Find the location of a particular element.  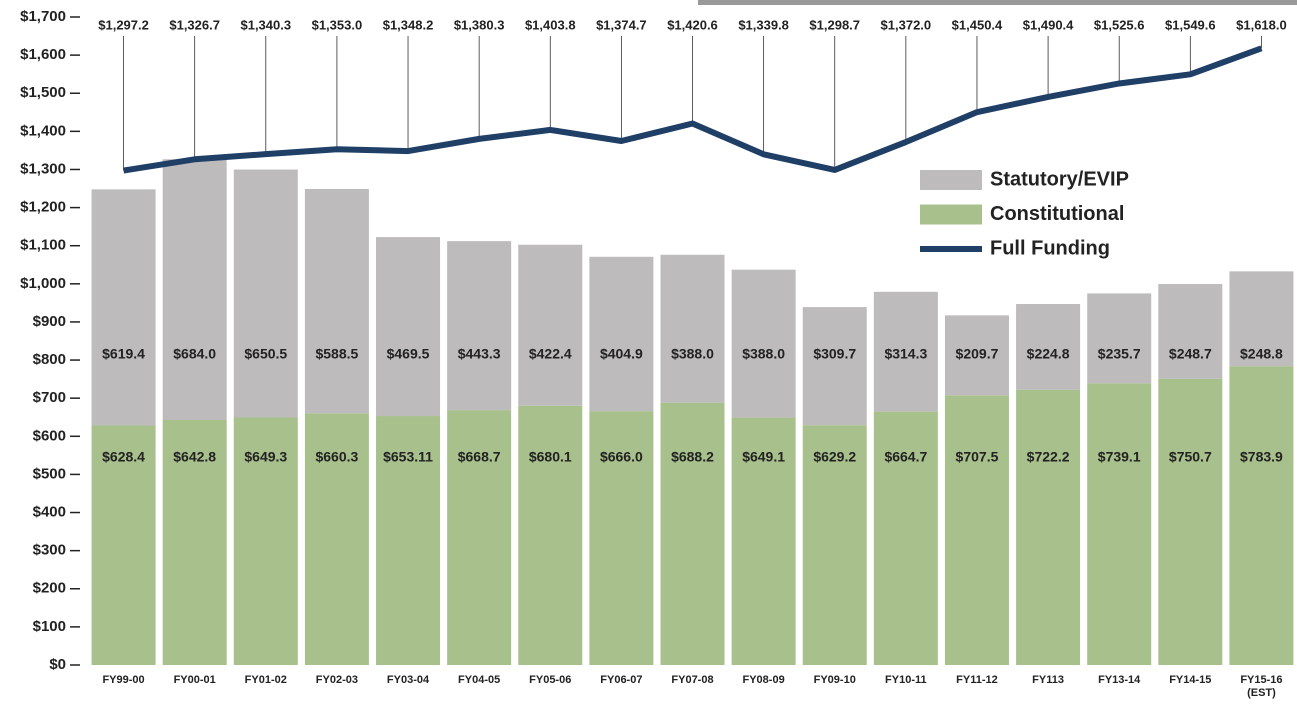

y-tick-label: $1,600 is located at coordinates (43, 54).